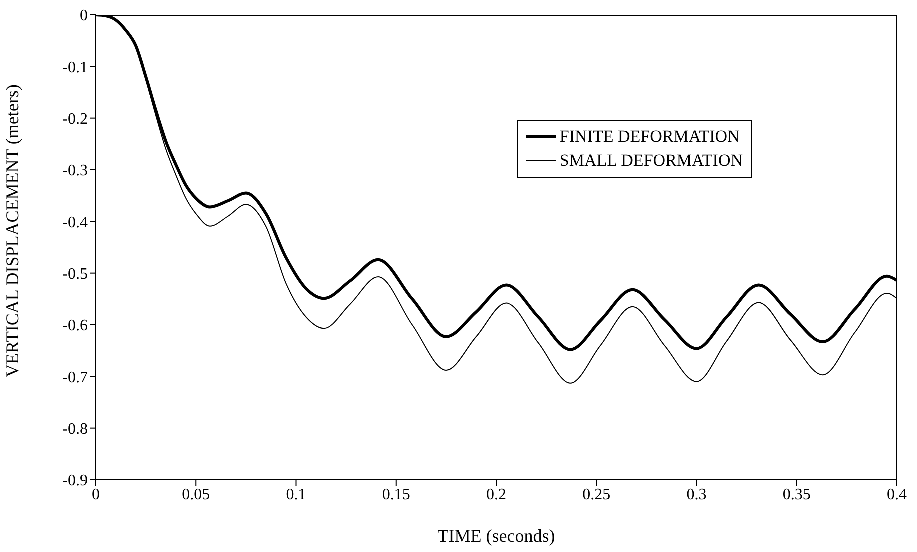 Image resolution: width=917 pixels, height=552 pixels. I want to click on y-axis-title: VERTICAL DISPLACEMENT (meters), so click(12, 231).